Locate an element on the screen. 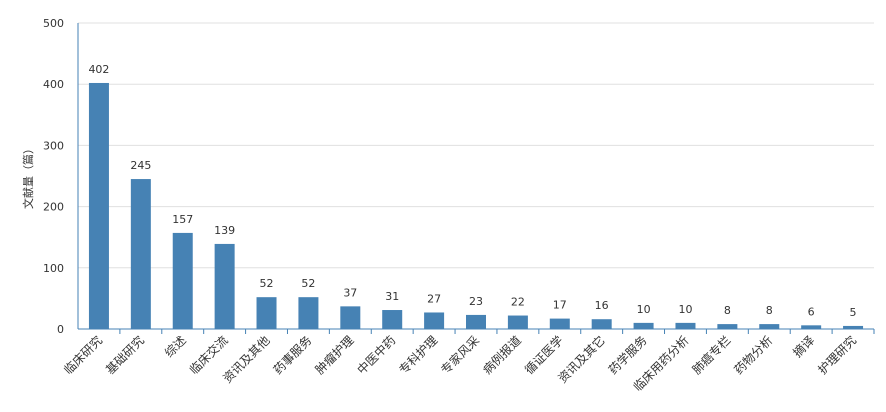  data-label: 402 is located at coordinates (98, 69).